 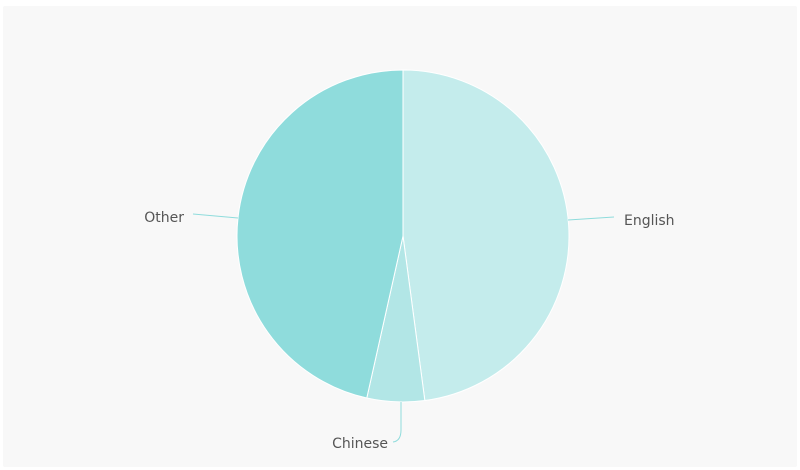 I want to click on leader-line-other, so click(x=215, y=216).